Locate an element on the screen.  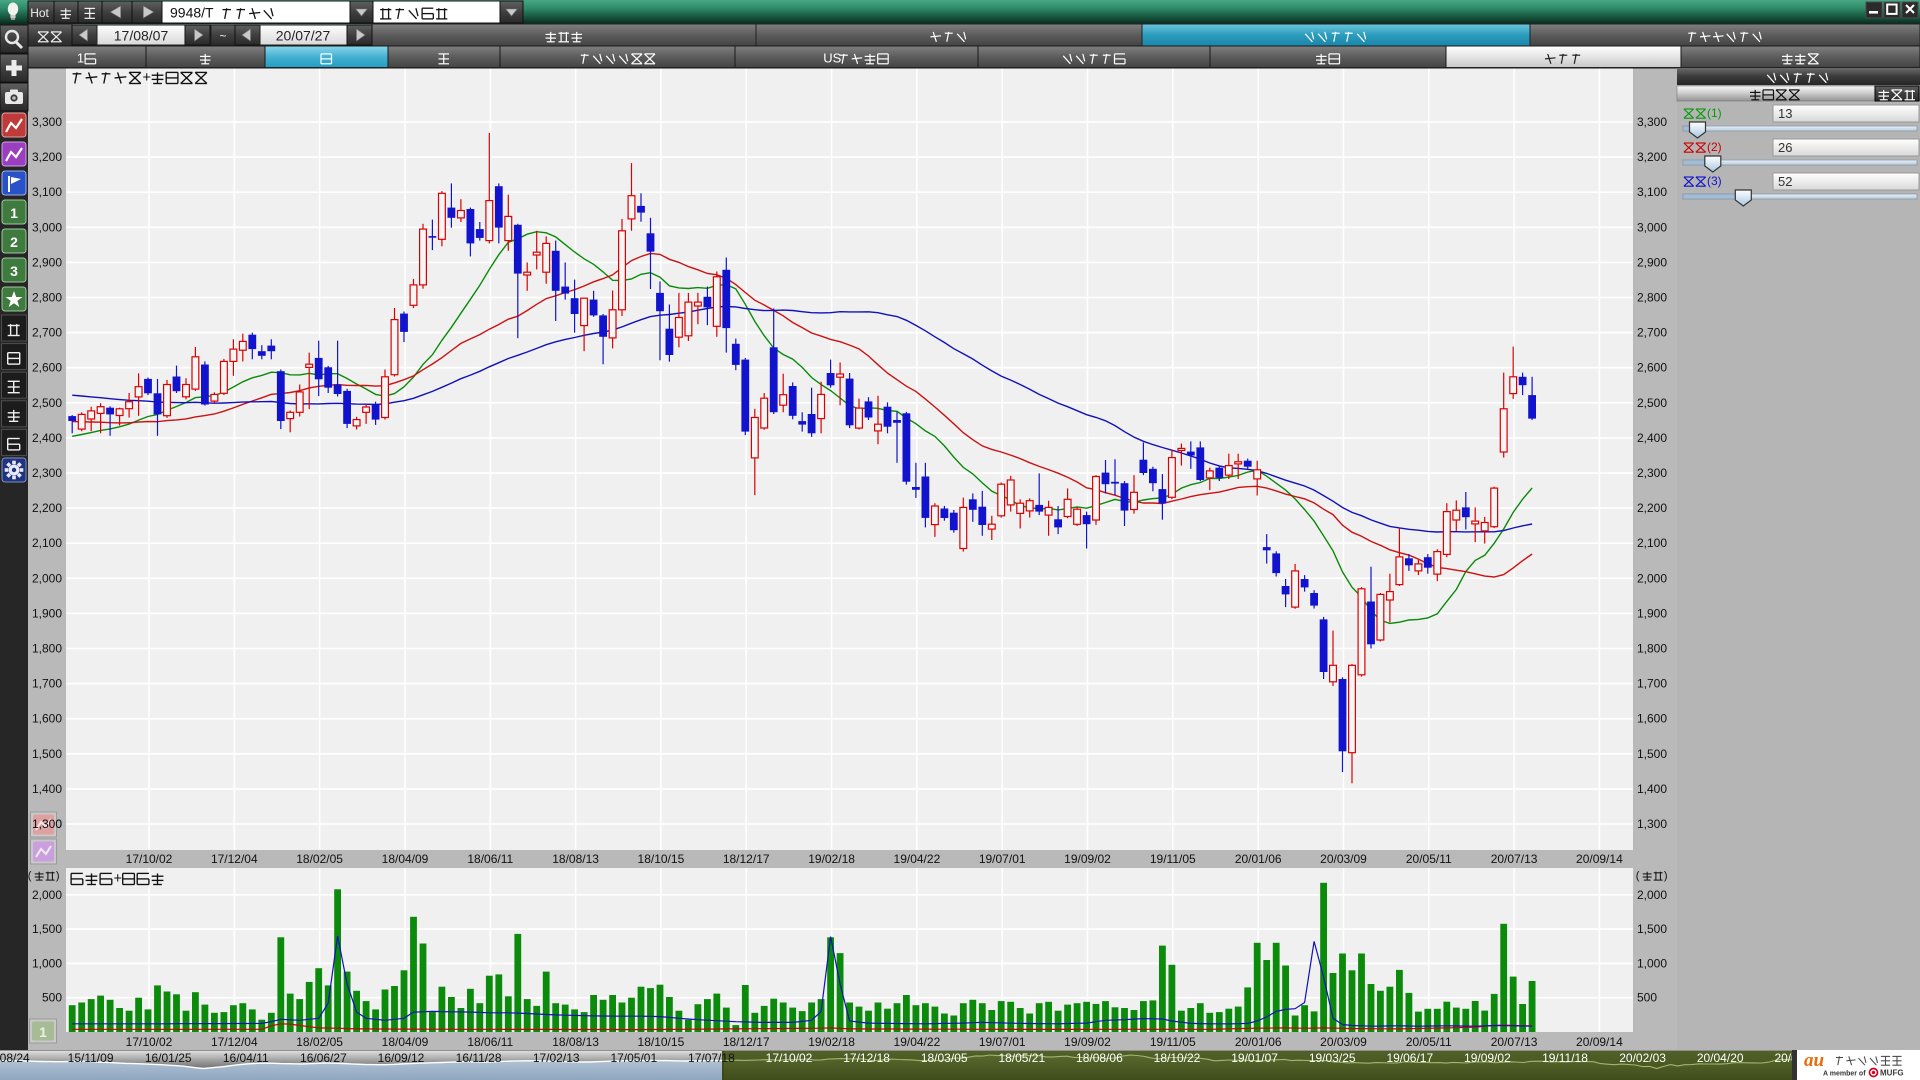
svg-text: 18/04/09 is located at coordinates (405, 1042).